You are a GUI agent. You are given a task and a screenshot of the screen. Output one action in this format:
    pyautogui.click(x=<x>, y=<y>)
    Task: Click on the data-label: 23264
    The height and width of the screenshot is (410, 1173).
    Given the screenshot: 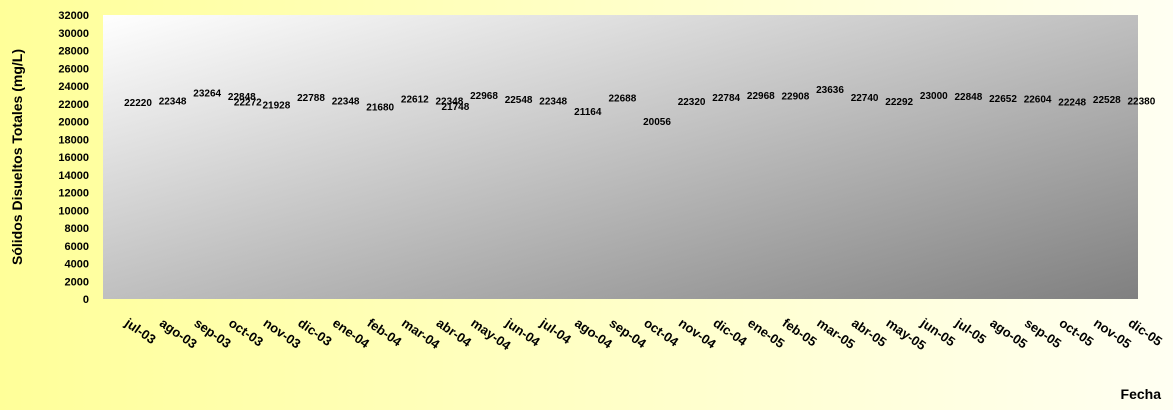 What is the action you would take?
    pyautogui.click(x=207, y=94)
    